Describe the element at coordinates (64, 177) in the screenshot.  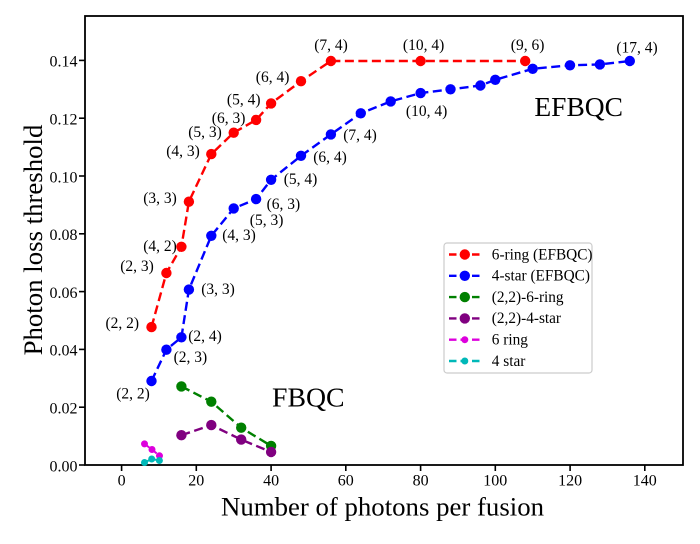
I see `svg-text: 0.10` at that location.